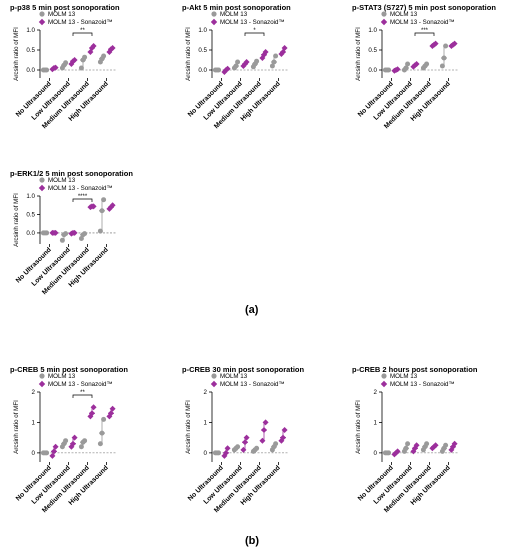 This screenshot has width=512, height=550. I want to click on chart-title: p-CREB 5 min post sonoporation, so click(69, 369).